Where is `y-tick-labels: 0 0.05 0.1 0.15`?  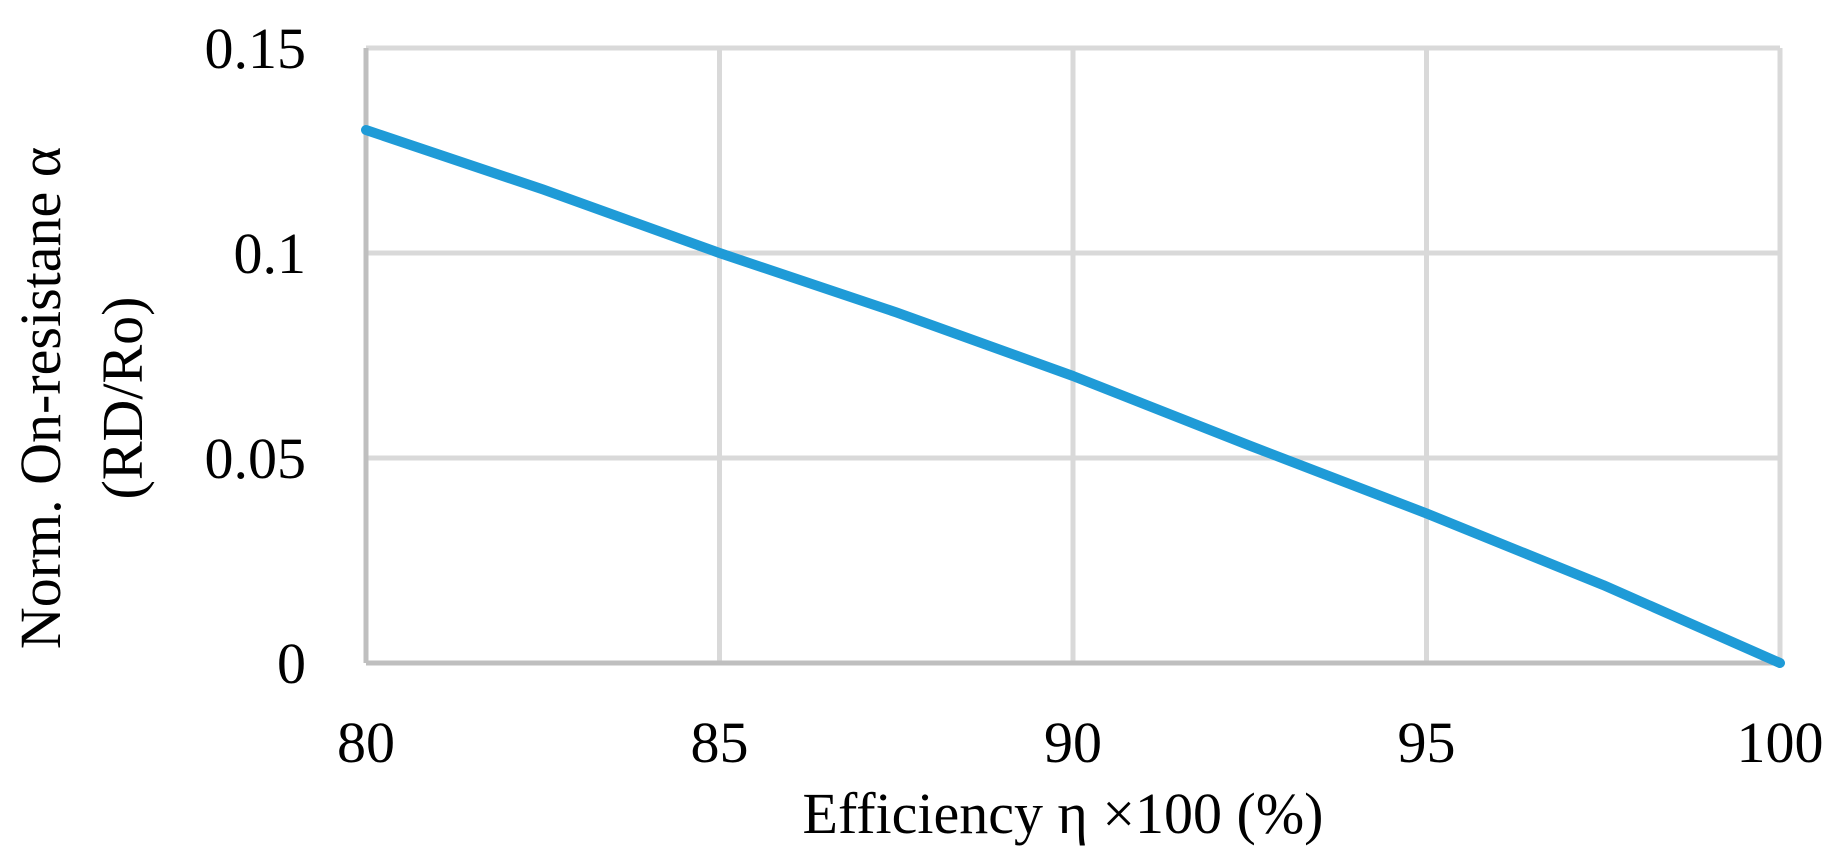 y-tick-labels: 0 0.05 0.1 0.15 is located at coordinates (256, 356).